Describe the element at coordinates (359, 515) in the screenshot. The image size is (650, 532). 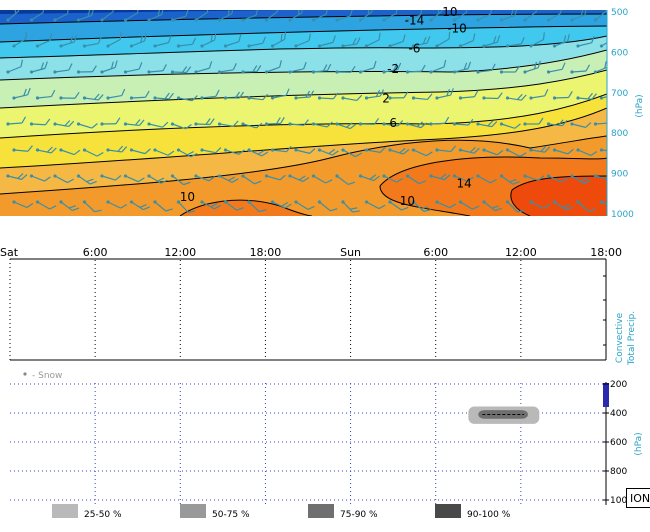
I see `legend-label: 75-90 %` at that location.